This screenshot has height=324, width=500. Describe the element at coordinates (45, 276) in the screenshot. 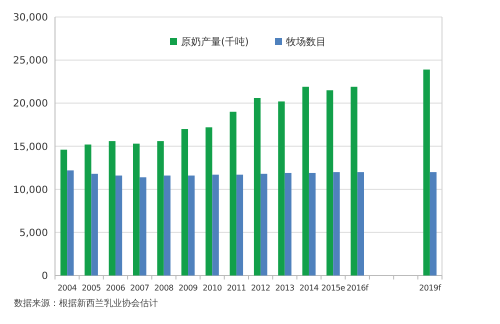

I see `y-tick-label: 0` at that location.